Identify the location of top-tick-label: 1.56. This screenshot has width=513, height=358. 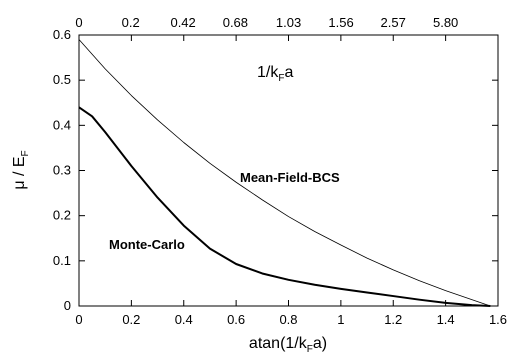
(340, 22).